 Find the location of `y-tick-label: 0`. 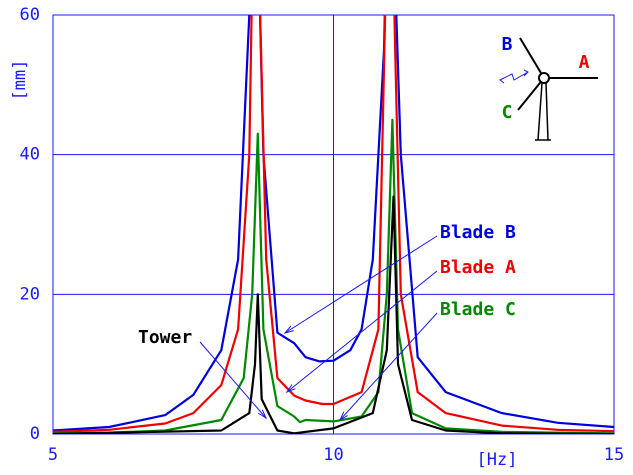

y-tick-label: 0 is located at coordinates (35, 434).